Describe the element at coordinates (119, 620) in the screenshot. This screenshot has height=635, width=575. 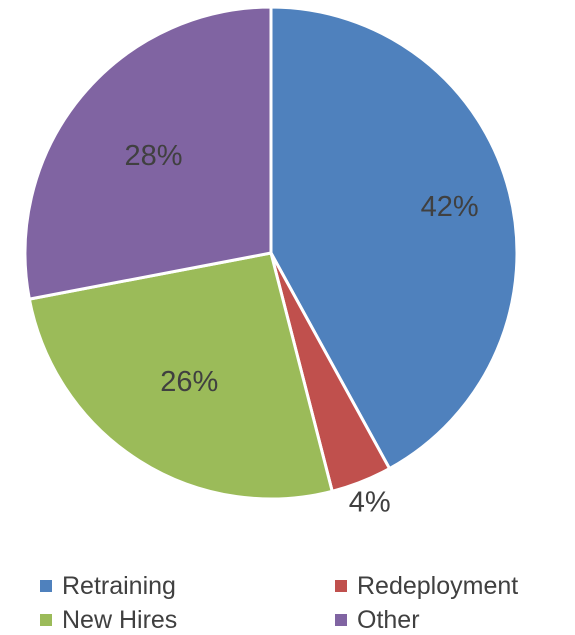
I see `legend-label-new-hires: New Hires` at that location.